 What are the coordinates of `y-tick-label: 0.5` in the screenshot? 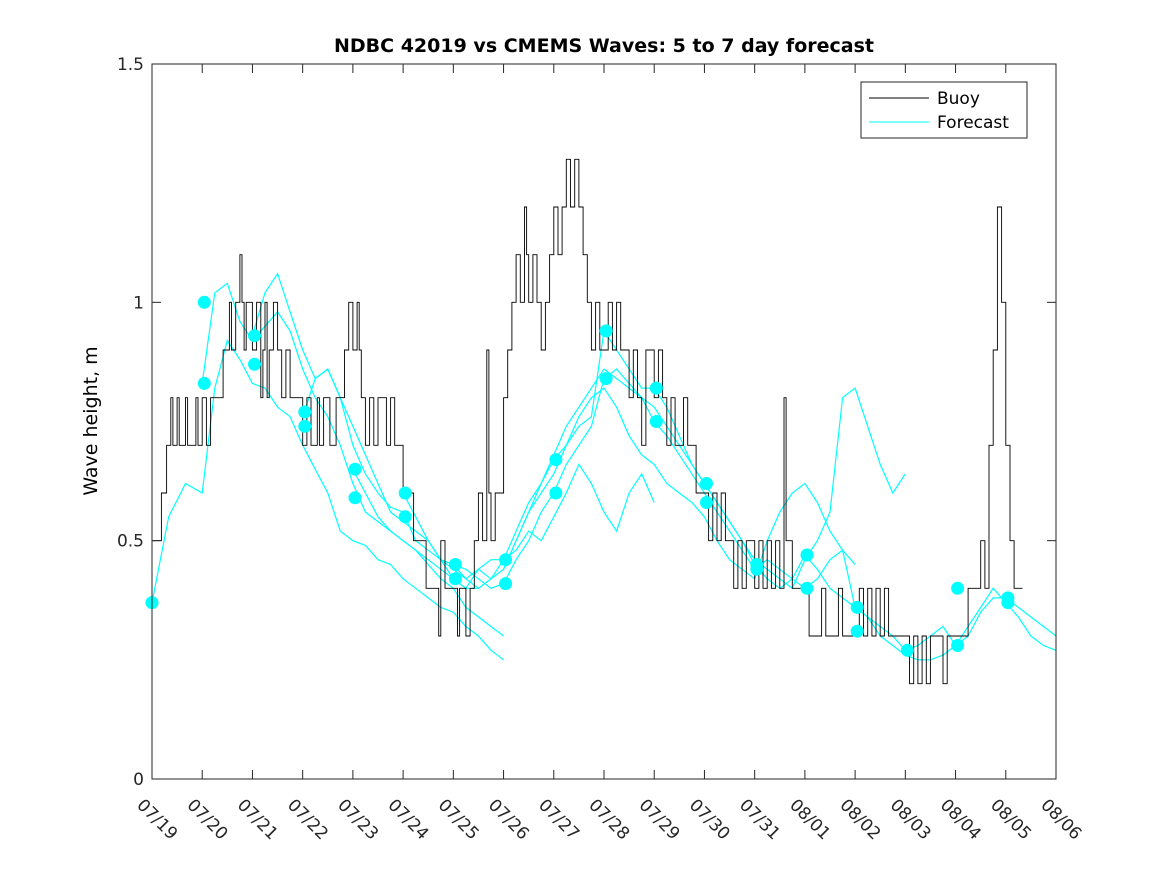 It's located at (130, 542).